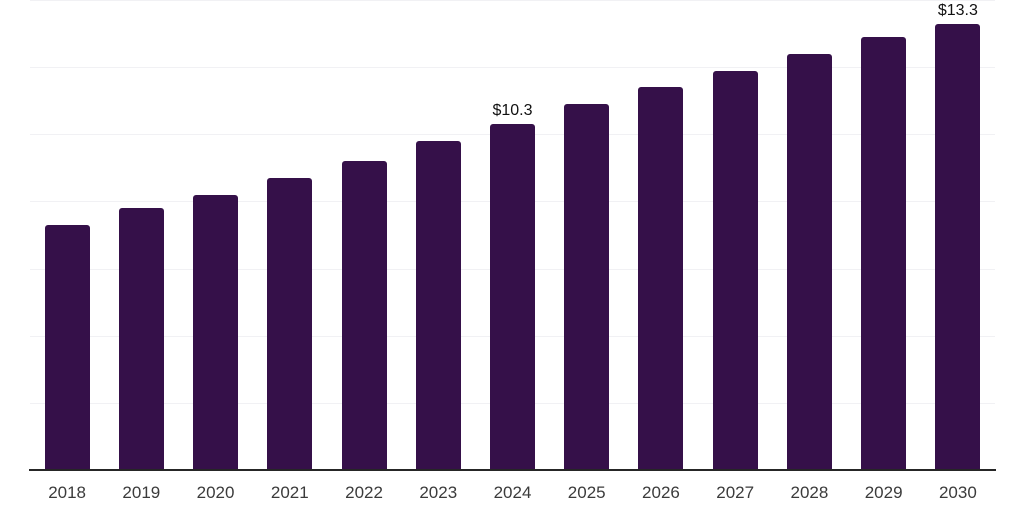 The image size is (1024, 512). Describe the element at coordinates (216, 332) in the screenshot. I see `bar-2020` at that location.